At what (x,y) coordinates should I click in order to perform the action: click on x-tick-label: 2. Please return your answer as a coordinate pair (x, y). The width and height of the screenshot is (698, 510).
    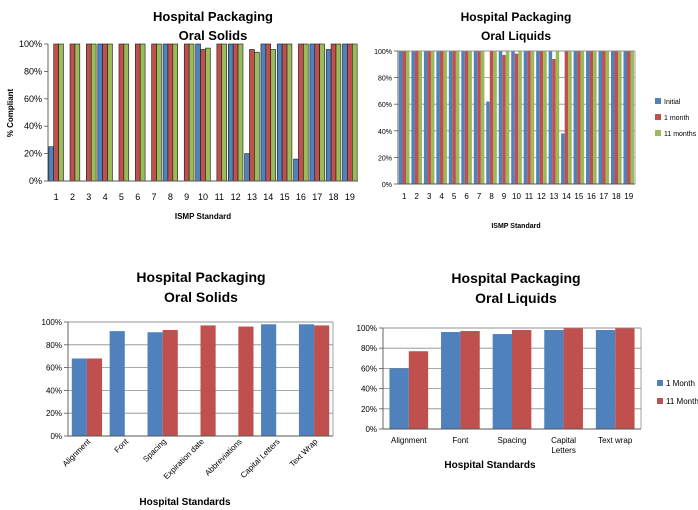
    Looking at the image, I should click on (416, 196).